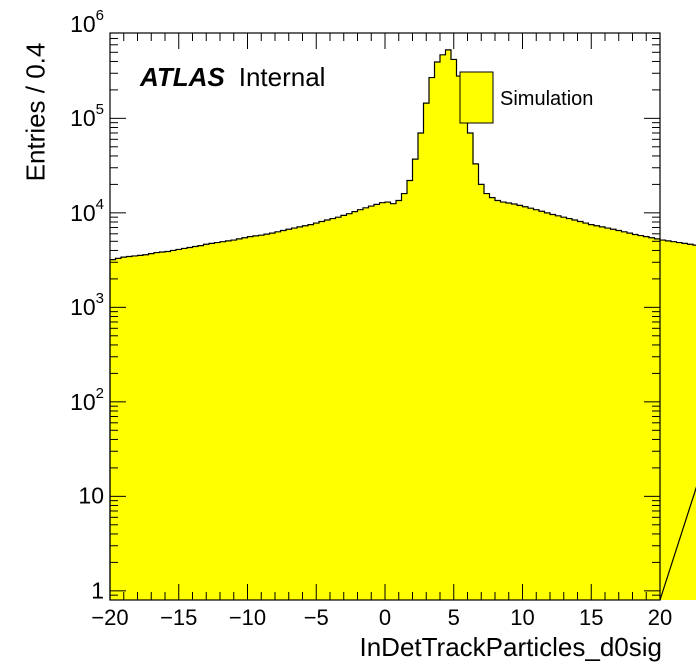  I want to click on atlas-label: ATLAS Internal, so click(232, 77).